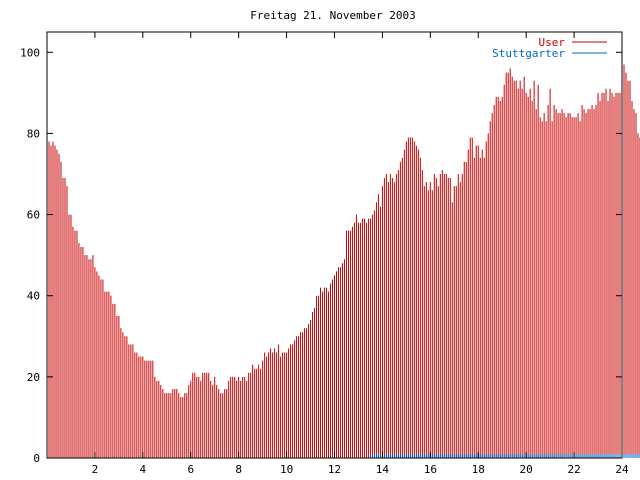  What do you see at coordinates (95, 469) in the screenshot?
I see `x-tick-label: 2` at bounding box center [95, 469].